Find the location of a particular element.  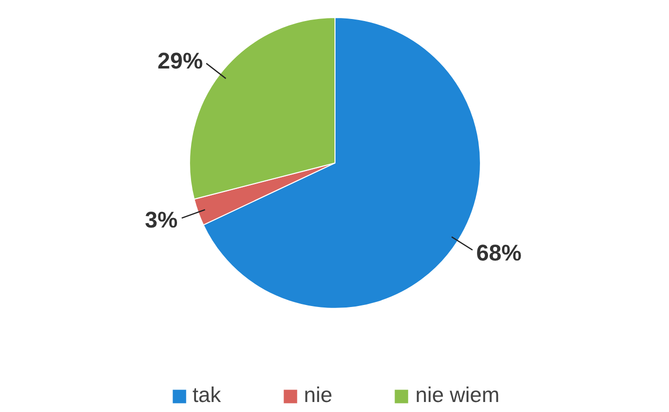

legend-label: tak is located at coordinates (206, 395).